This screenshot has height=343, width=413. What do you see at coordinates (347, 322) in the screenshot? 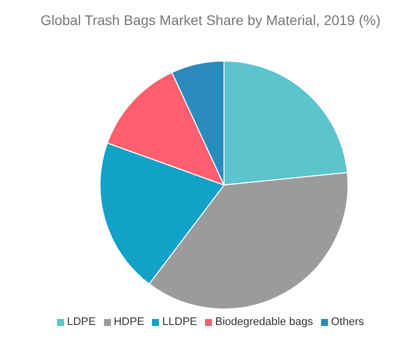
I see `legend-label: Others` at bounding box center [347, 322].